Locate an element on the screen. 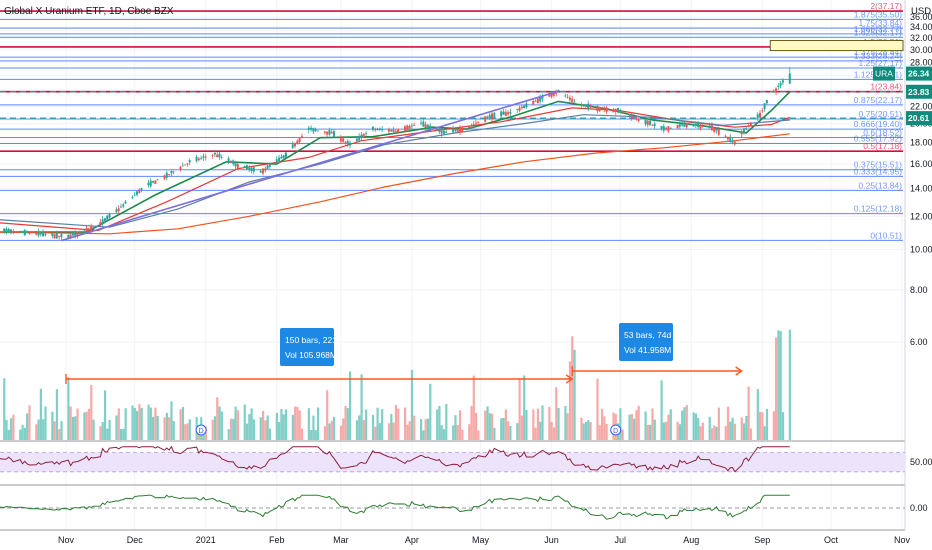 The width and height of the screenshot is (932, 550). dividend-label: D is located at coordinates (201, 431).